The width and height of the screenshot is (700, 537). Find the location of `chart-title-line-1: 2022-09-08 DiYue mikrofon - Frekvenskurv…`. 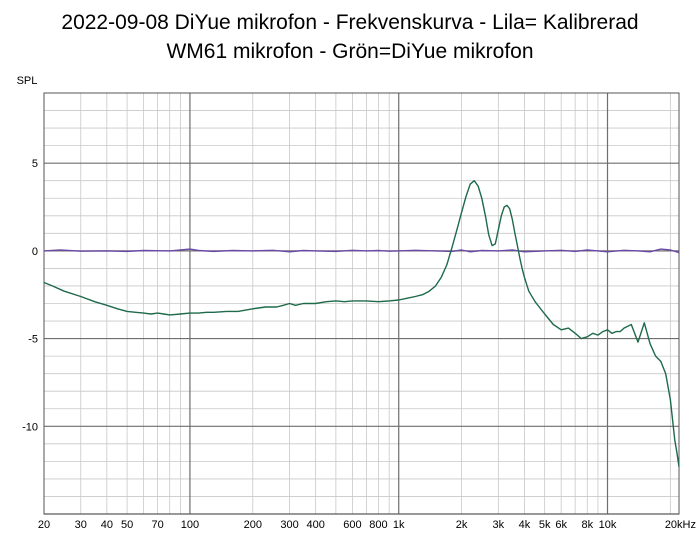

chart-title-line-1: 2022-09-08 DiYue mikrofon - Frekvenskurv… is located at coordinates (350, 22).